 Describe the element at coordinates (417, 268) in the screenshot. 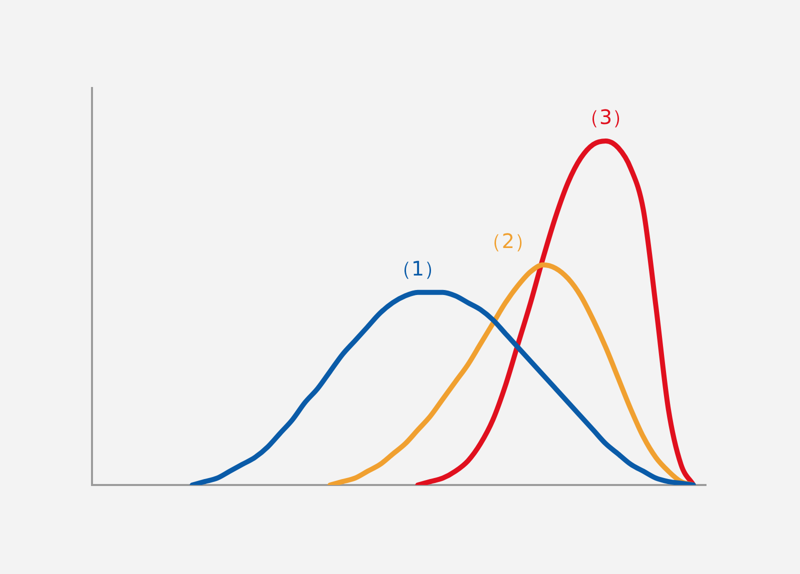

I see `series-label: （1）` at that location.